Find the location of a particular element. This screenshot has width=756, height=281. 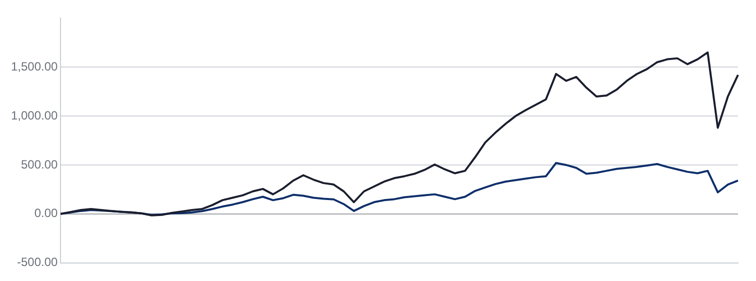

y-tick-label: 0.00 is located at coordinates (46, 213).